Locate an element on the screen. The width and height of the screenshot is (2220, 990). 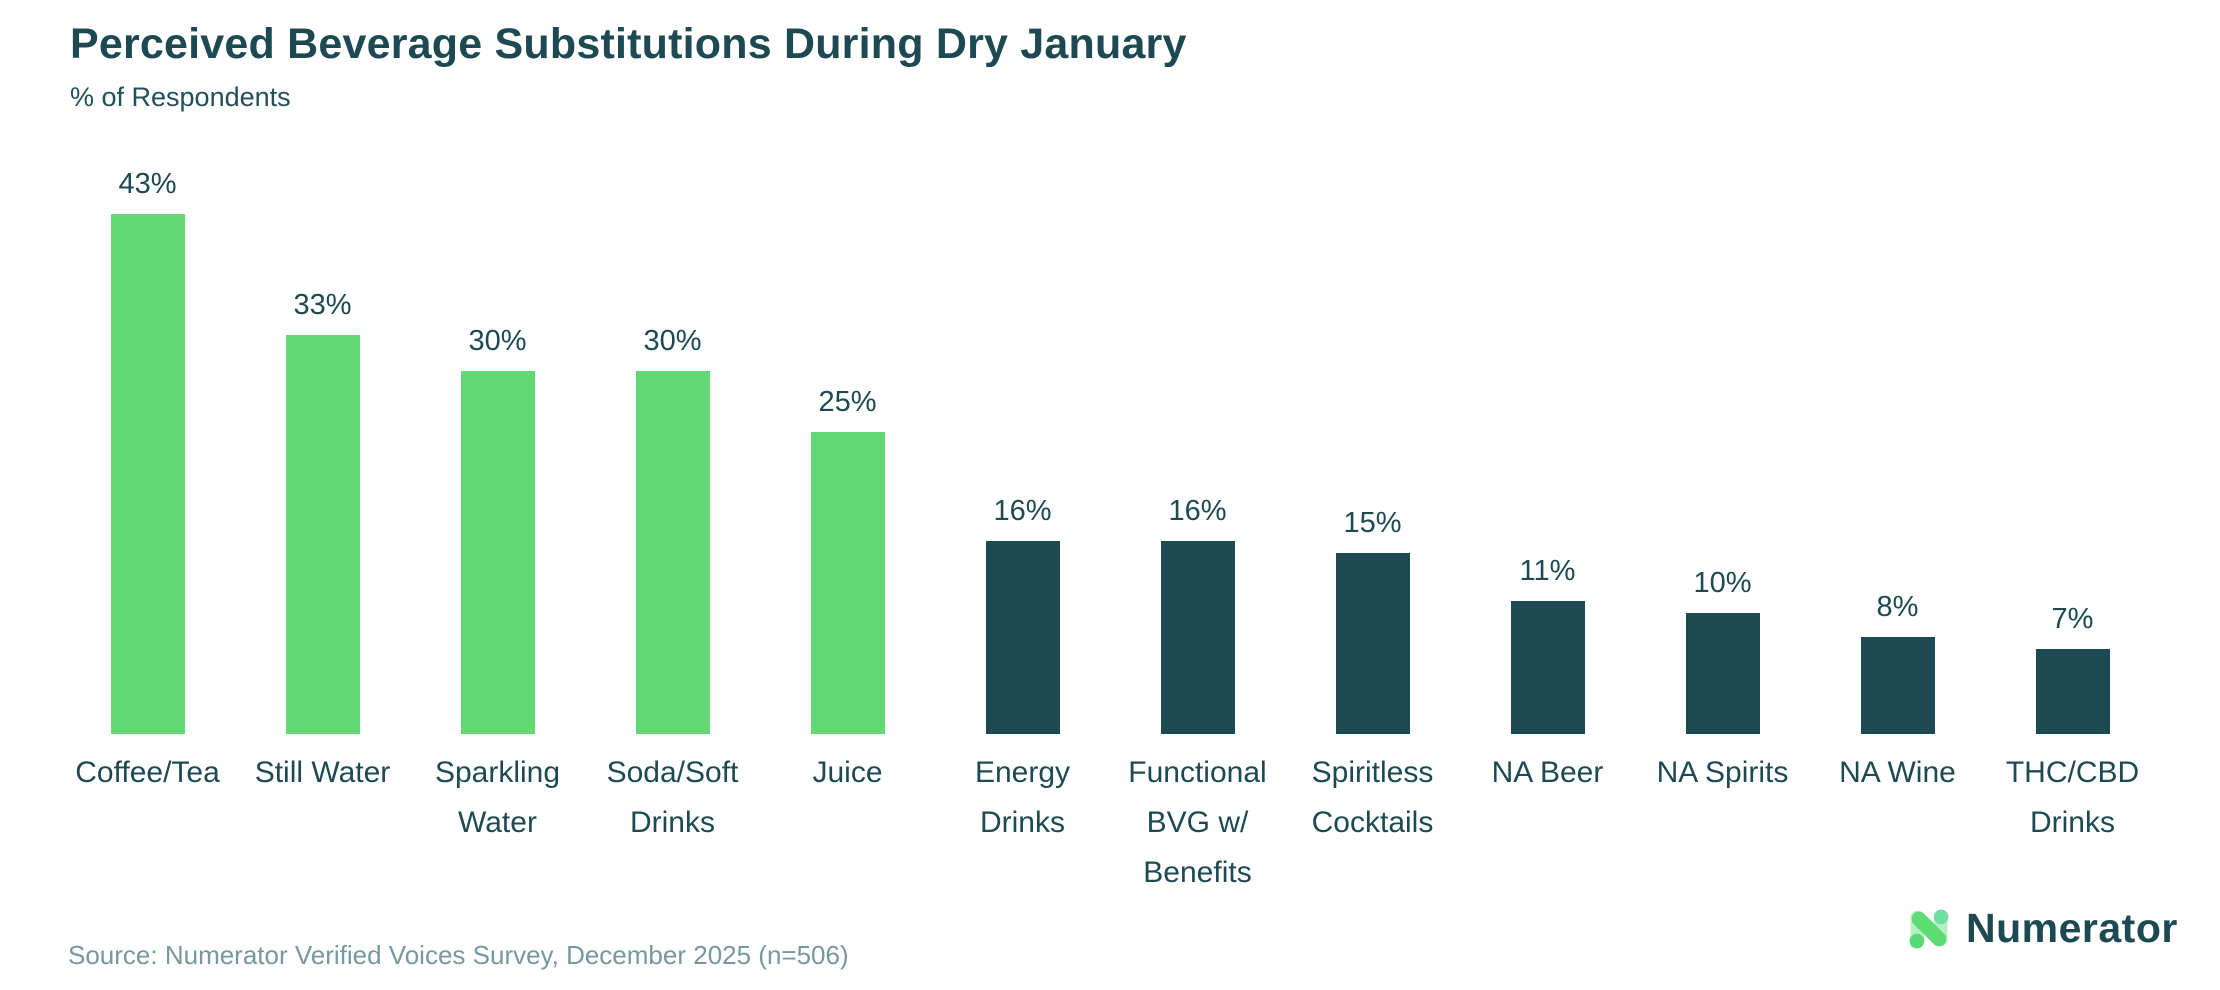
numerator-logo: Numerator is located at coordinates (2043, 928).